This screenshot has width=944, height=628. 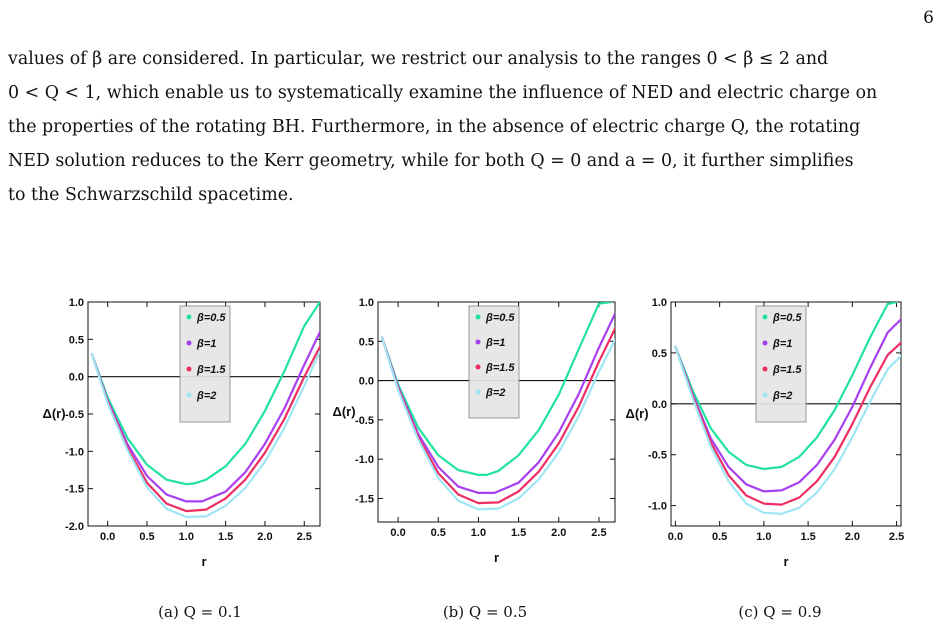 I want to click on page-number: 6, so click(x=928, y=18).